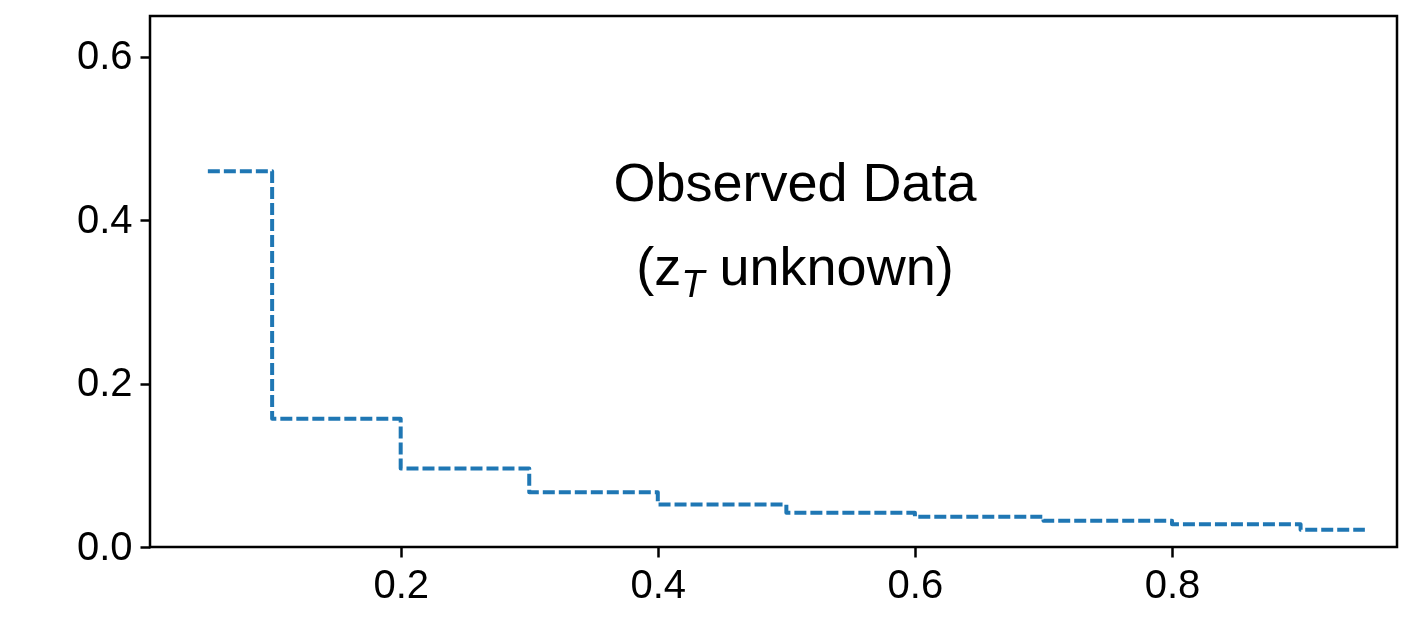 This screenshot has height=633, width=1404. Describe the element at coordinates (658, 583) in the screenshot. I see `x-tick-label: 0.4` at that location.